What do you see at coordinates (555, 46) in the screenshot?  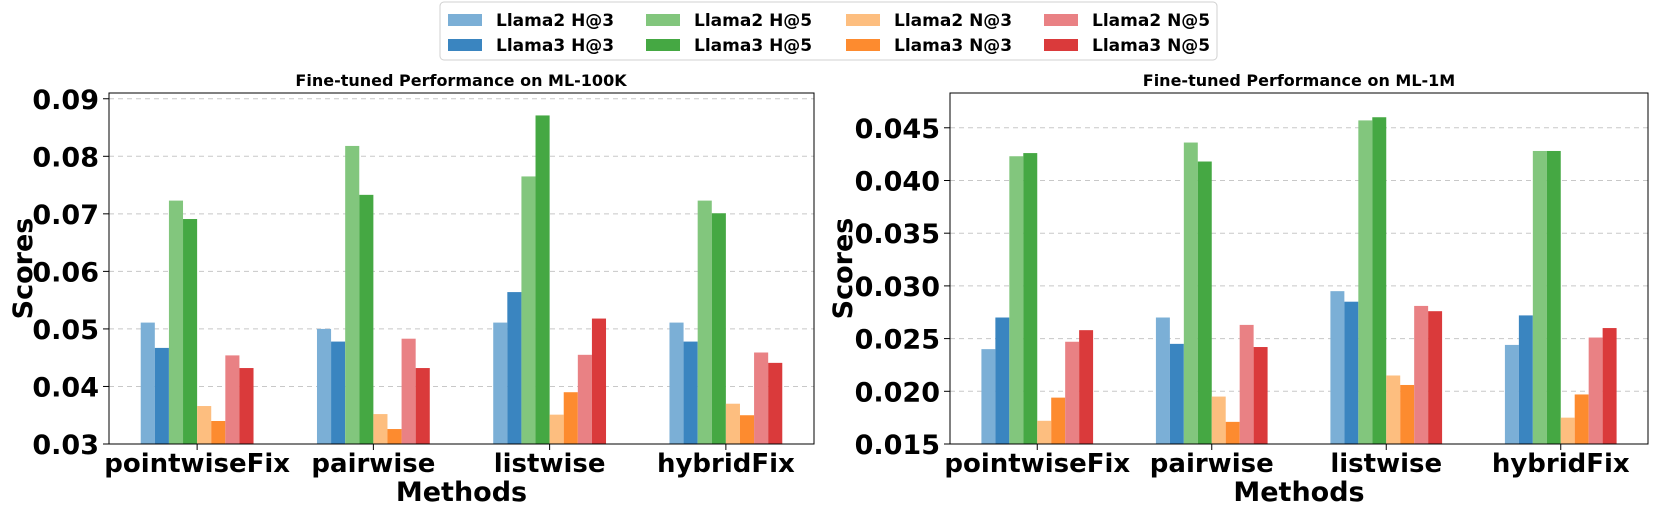 I see `legend-label: Llama3 H@3` at bounding box center [555, 46].